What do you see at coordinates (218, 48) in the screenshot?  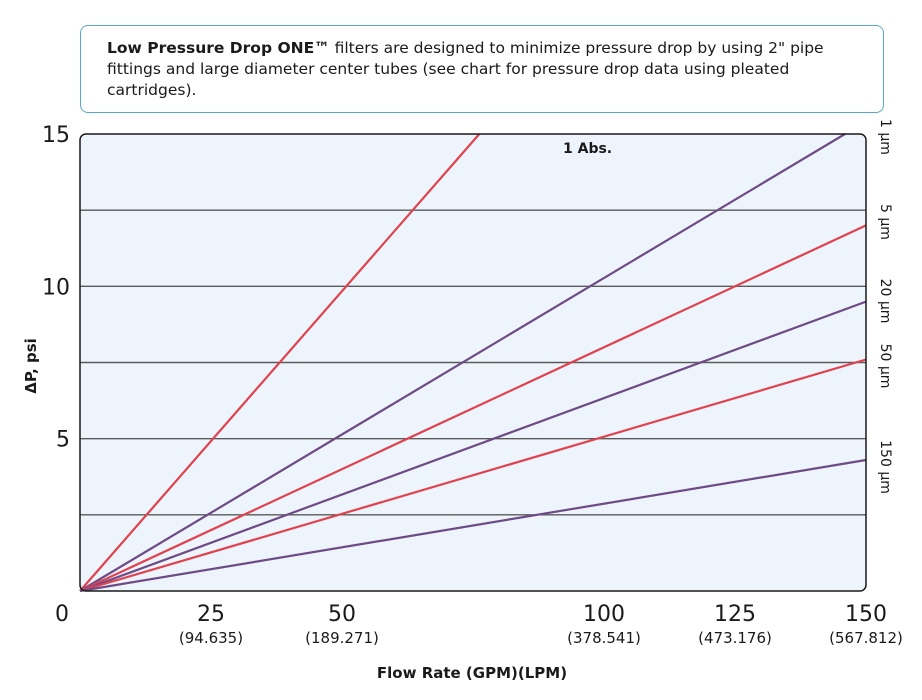 I see `note-bold-text: Low Pressure Drop ONE™` at bounding box center [218, 48].